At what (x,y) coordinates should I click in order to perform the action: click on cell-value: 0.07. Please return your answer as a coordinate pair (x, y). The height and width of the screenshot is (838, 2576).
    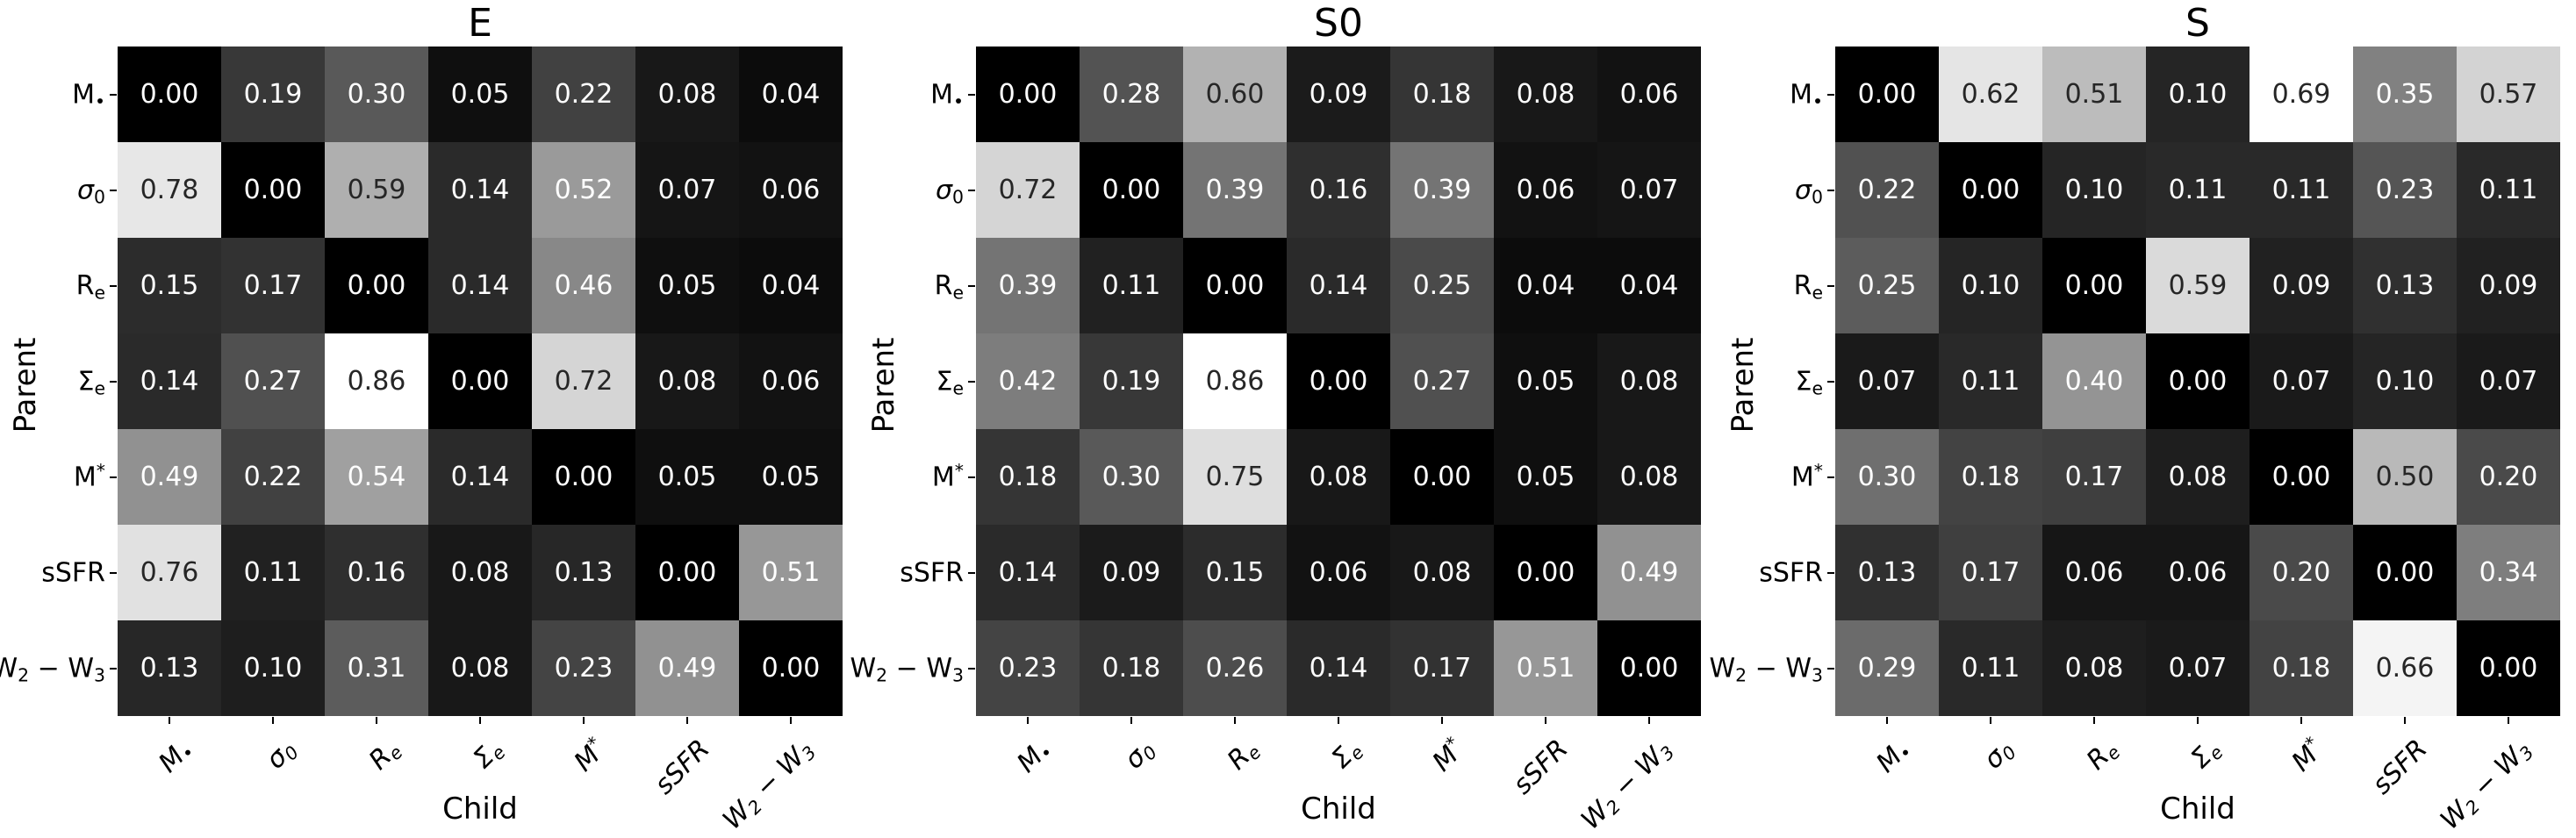
    Looking at the image, I should click on (2301, 381).